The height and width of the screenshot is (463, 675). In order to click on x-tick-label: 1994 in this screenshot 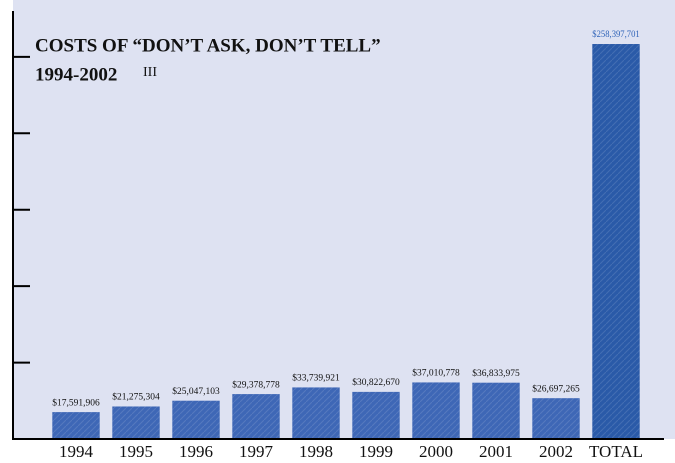, I will do `click(76, 451)`.